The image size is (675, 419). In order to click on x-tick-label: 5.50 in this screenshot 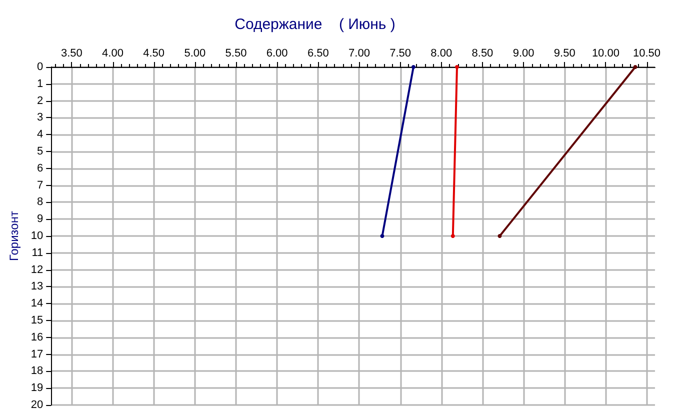, I will do `click(236, 54)`.